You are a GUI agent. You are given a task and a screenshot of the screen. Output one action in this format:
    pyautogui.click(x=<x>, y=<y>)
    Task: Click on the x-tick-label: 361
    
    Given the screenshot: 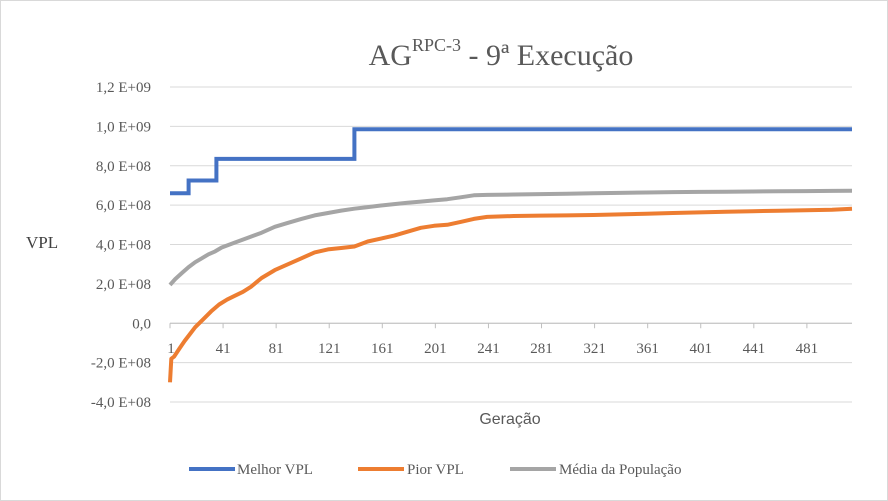 What is the action you would take?
    pyautogui.click(x=647, y=349)
    